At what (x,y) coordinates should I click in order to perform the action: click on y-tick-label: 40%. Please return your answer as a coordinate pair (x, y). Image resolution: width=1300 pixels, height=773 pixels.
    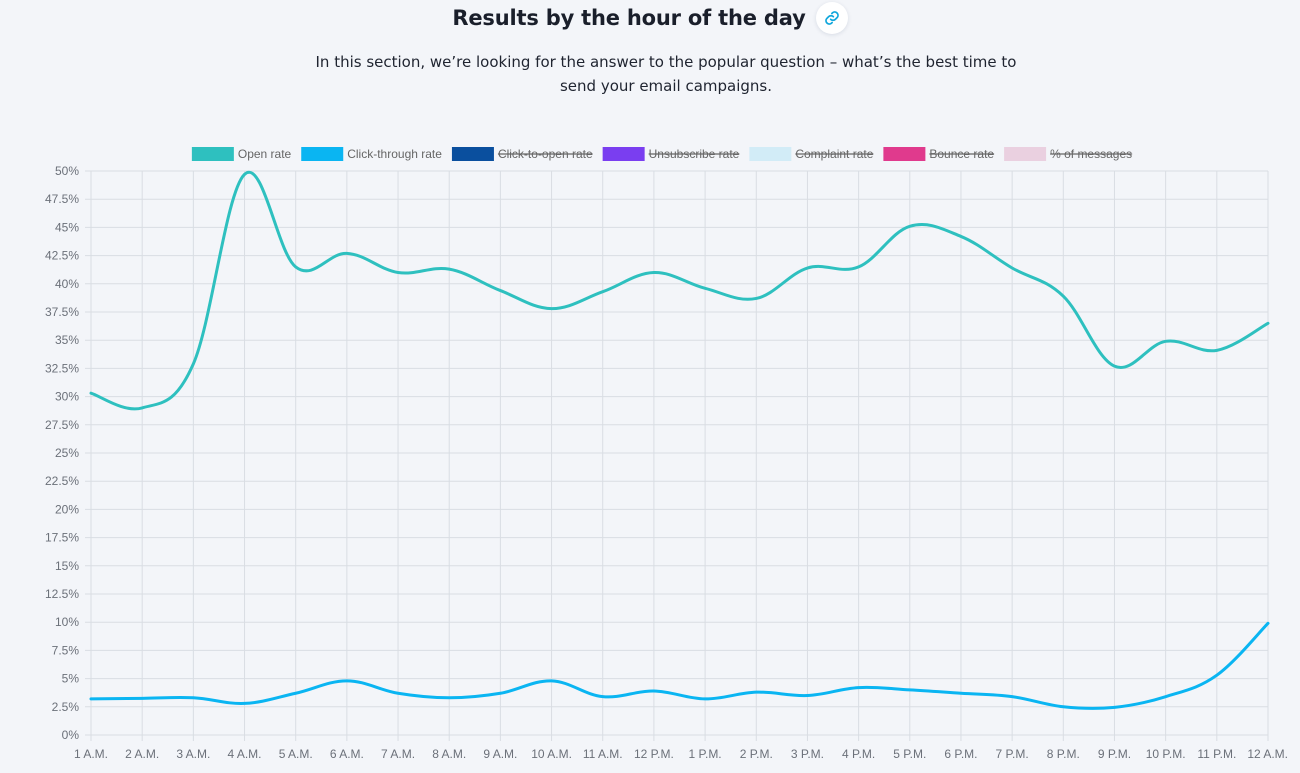
    Looking at the image, I should click on (67, 284).